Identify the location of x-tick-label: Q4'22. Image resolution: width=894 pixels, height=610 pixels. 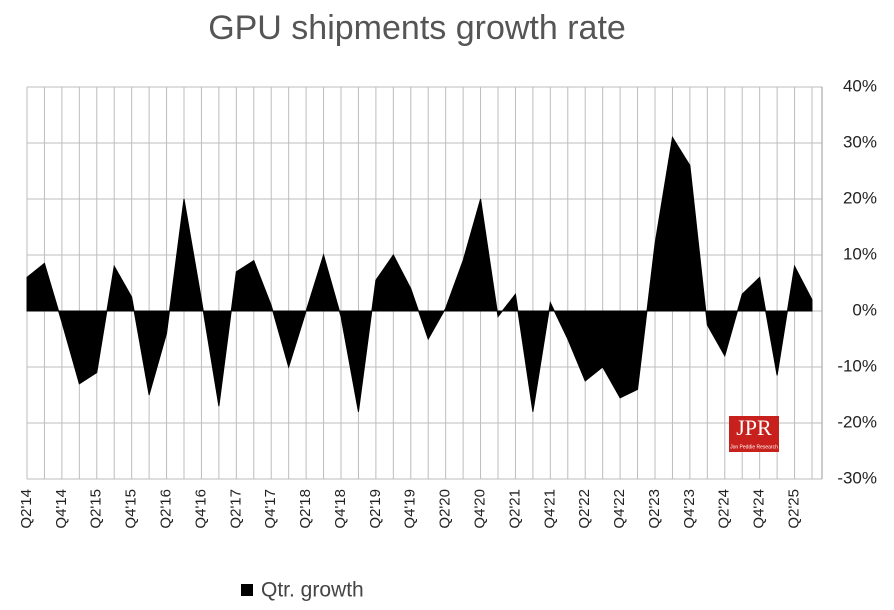
(619, 509).